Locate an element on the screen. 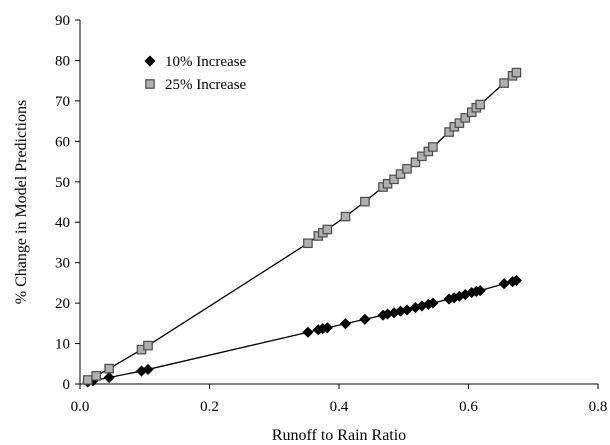 This screenshot has height=445, width=610. y-tick-label: 70 is located at coordinates (62, 102).